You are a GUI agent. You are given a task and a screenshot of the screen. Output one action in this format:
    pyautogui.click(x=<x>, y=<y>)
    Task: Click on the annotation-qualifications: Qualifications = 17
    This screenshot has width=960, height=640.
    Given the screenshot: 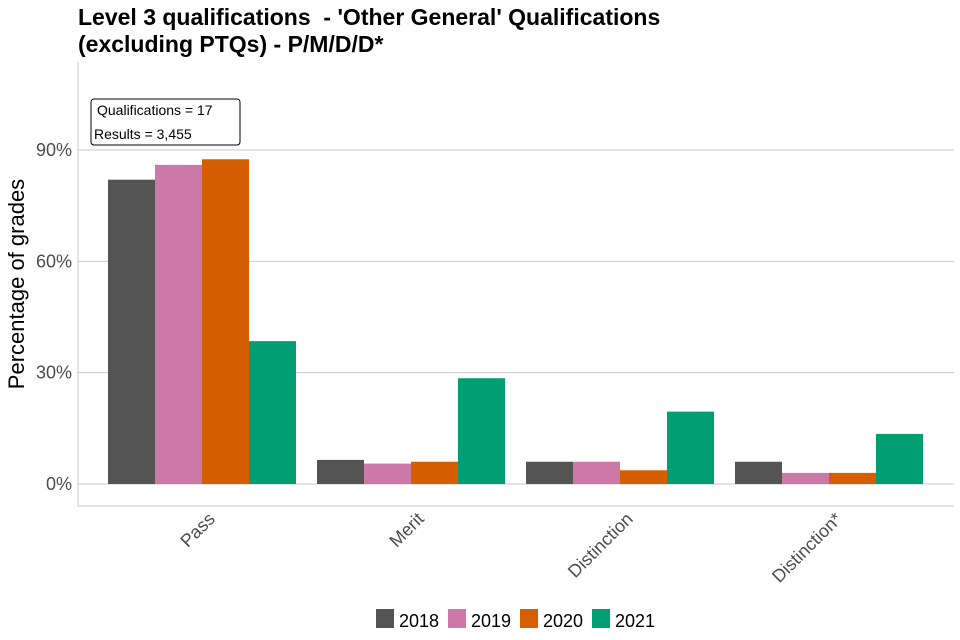 What is the action you would take?
    pyautogui.click(x=155, y=110)
    